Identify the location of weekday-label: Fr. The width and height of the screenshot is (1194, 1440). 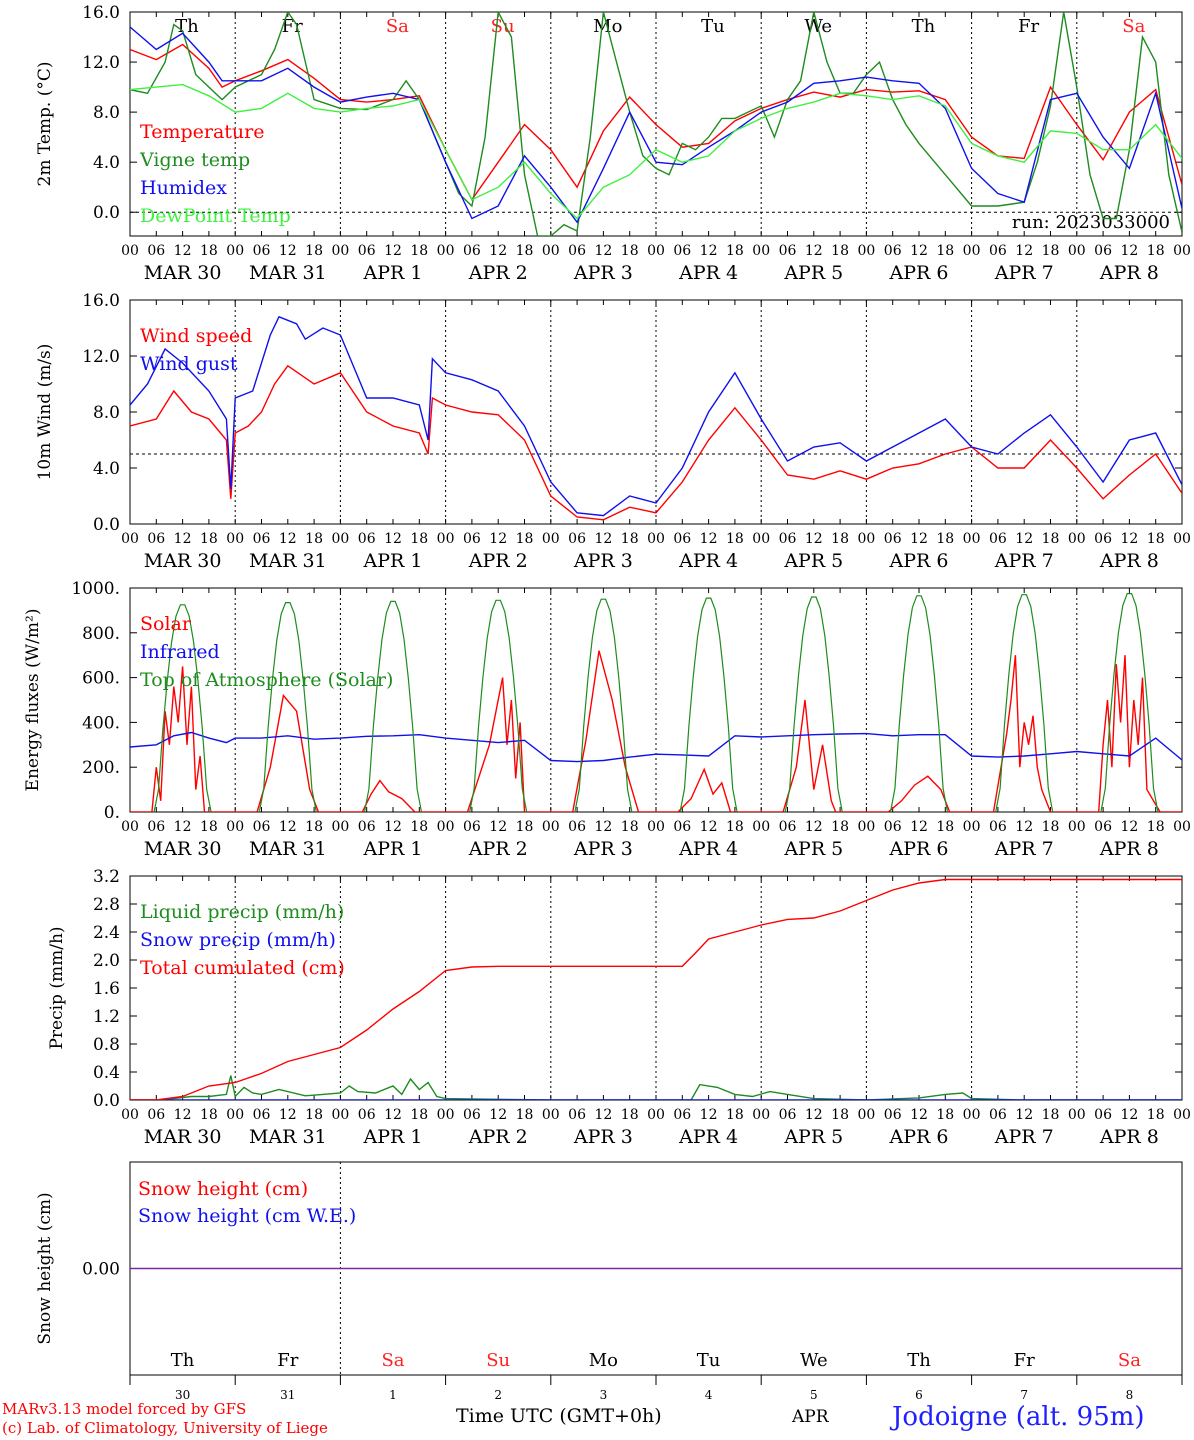
(1024, 1360).